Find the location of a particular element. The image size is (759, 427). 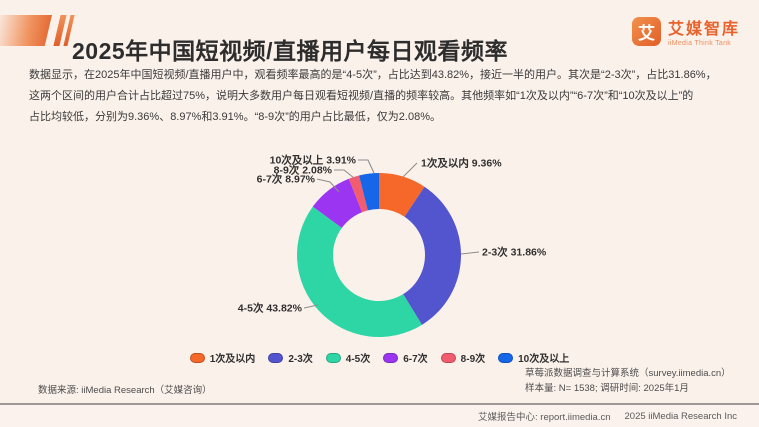

legend-label: 6-7次 is located at coordinates (415, 359).